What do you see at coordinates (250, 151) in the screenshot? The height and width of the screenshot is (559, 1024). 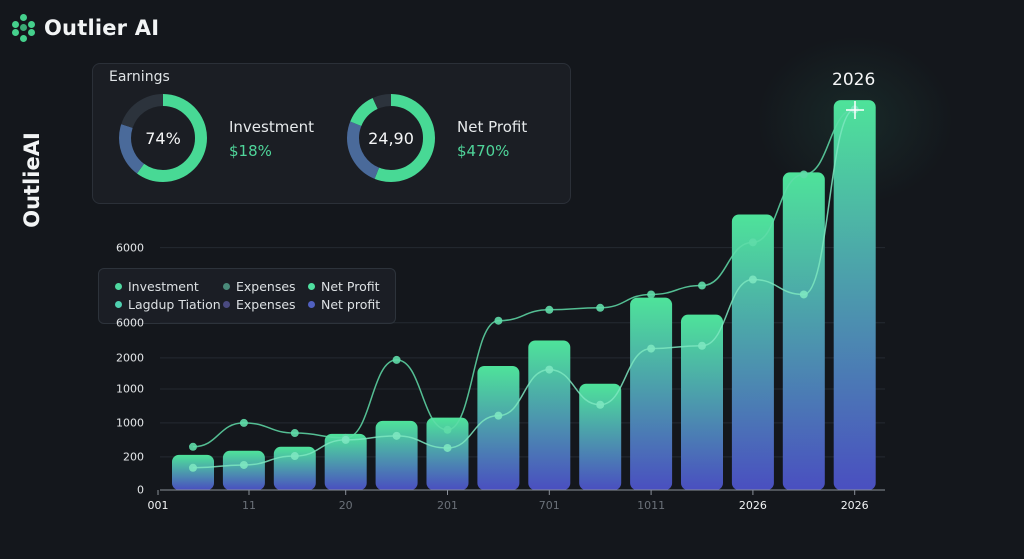 I see `metric-value: $18%` at bounding box center [250, 151].